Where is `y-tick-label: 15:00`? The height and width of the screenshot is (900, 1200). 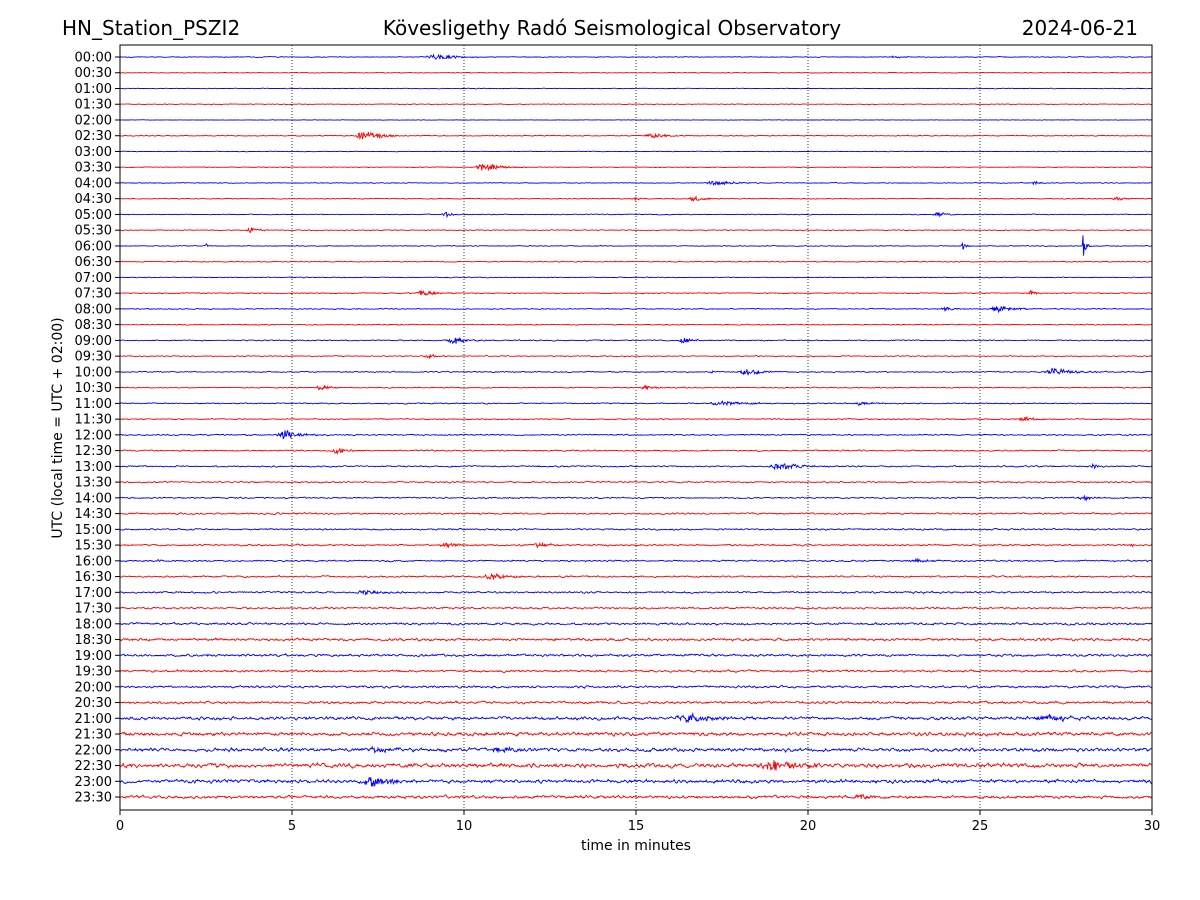
y-tick-label: 15:00 is located at coordinates (93, 530).